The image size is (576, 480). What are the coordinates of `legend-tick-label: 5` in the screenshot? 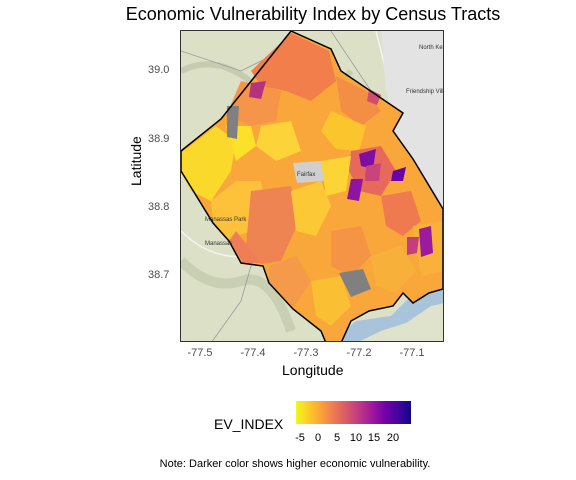 It's located at (337, 438).